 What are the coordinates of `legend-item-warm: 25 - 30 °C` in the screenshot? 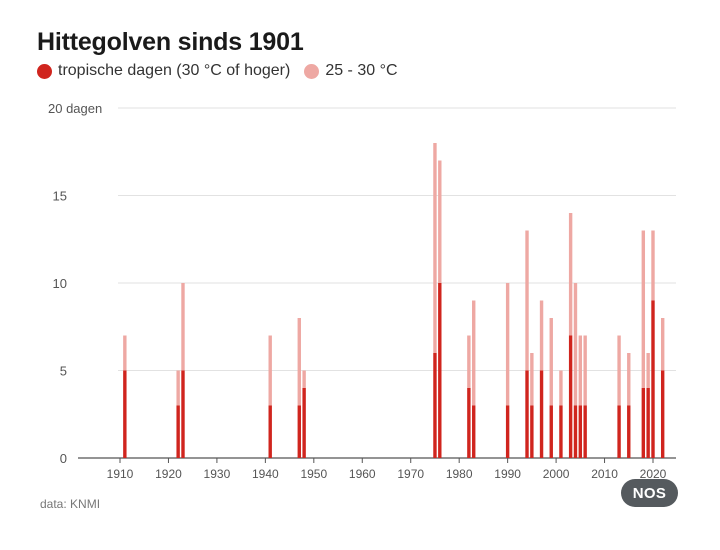 It's located at (351, 71).